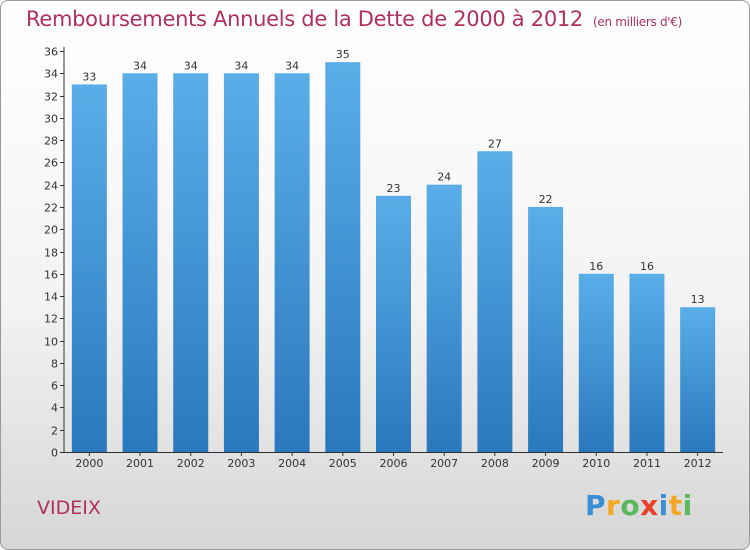 The height and width of the screenshot is (550, 750). I want to click on logo-letter: x, so click(649, 505).